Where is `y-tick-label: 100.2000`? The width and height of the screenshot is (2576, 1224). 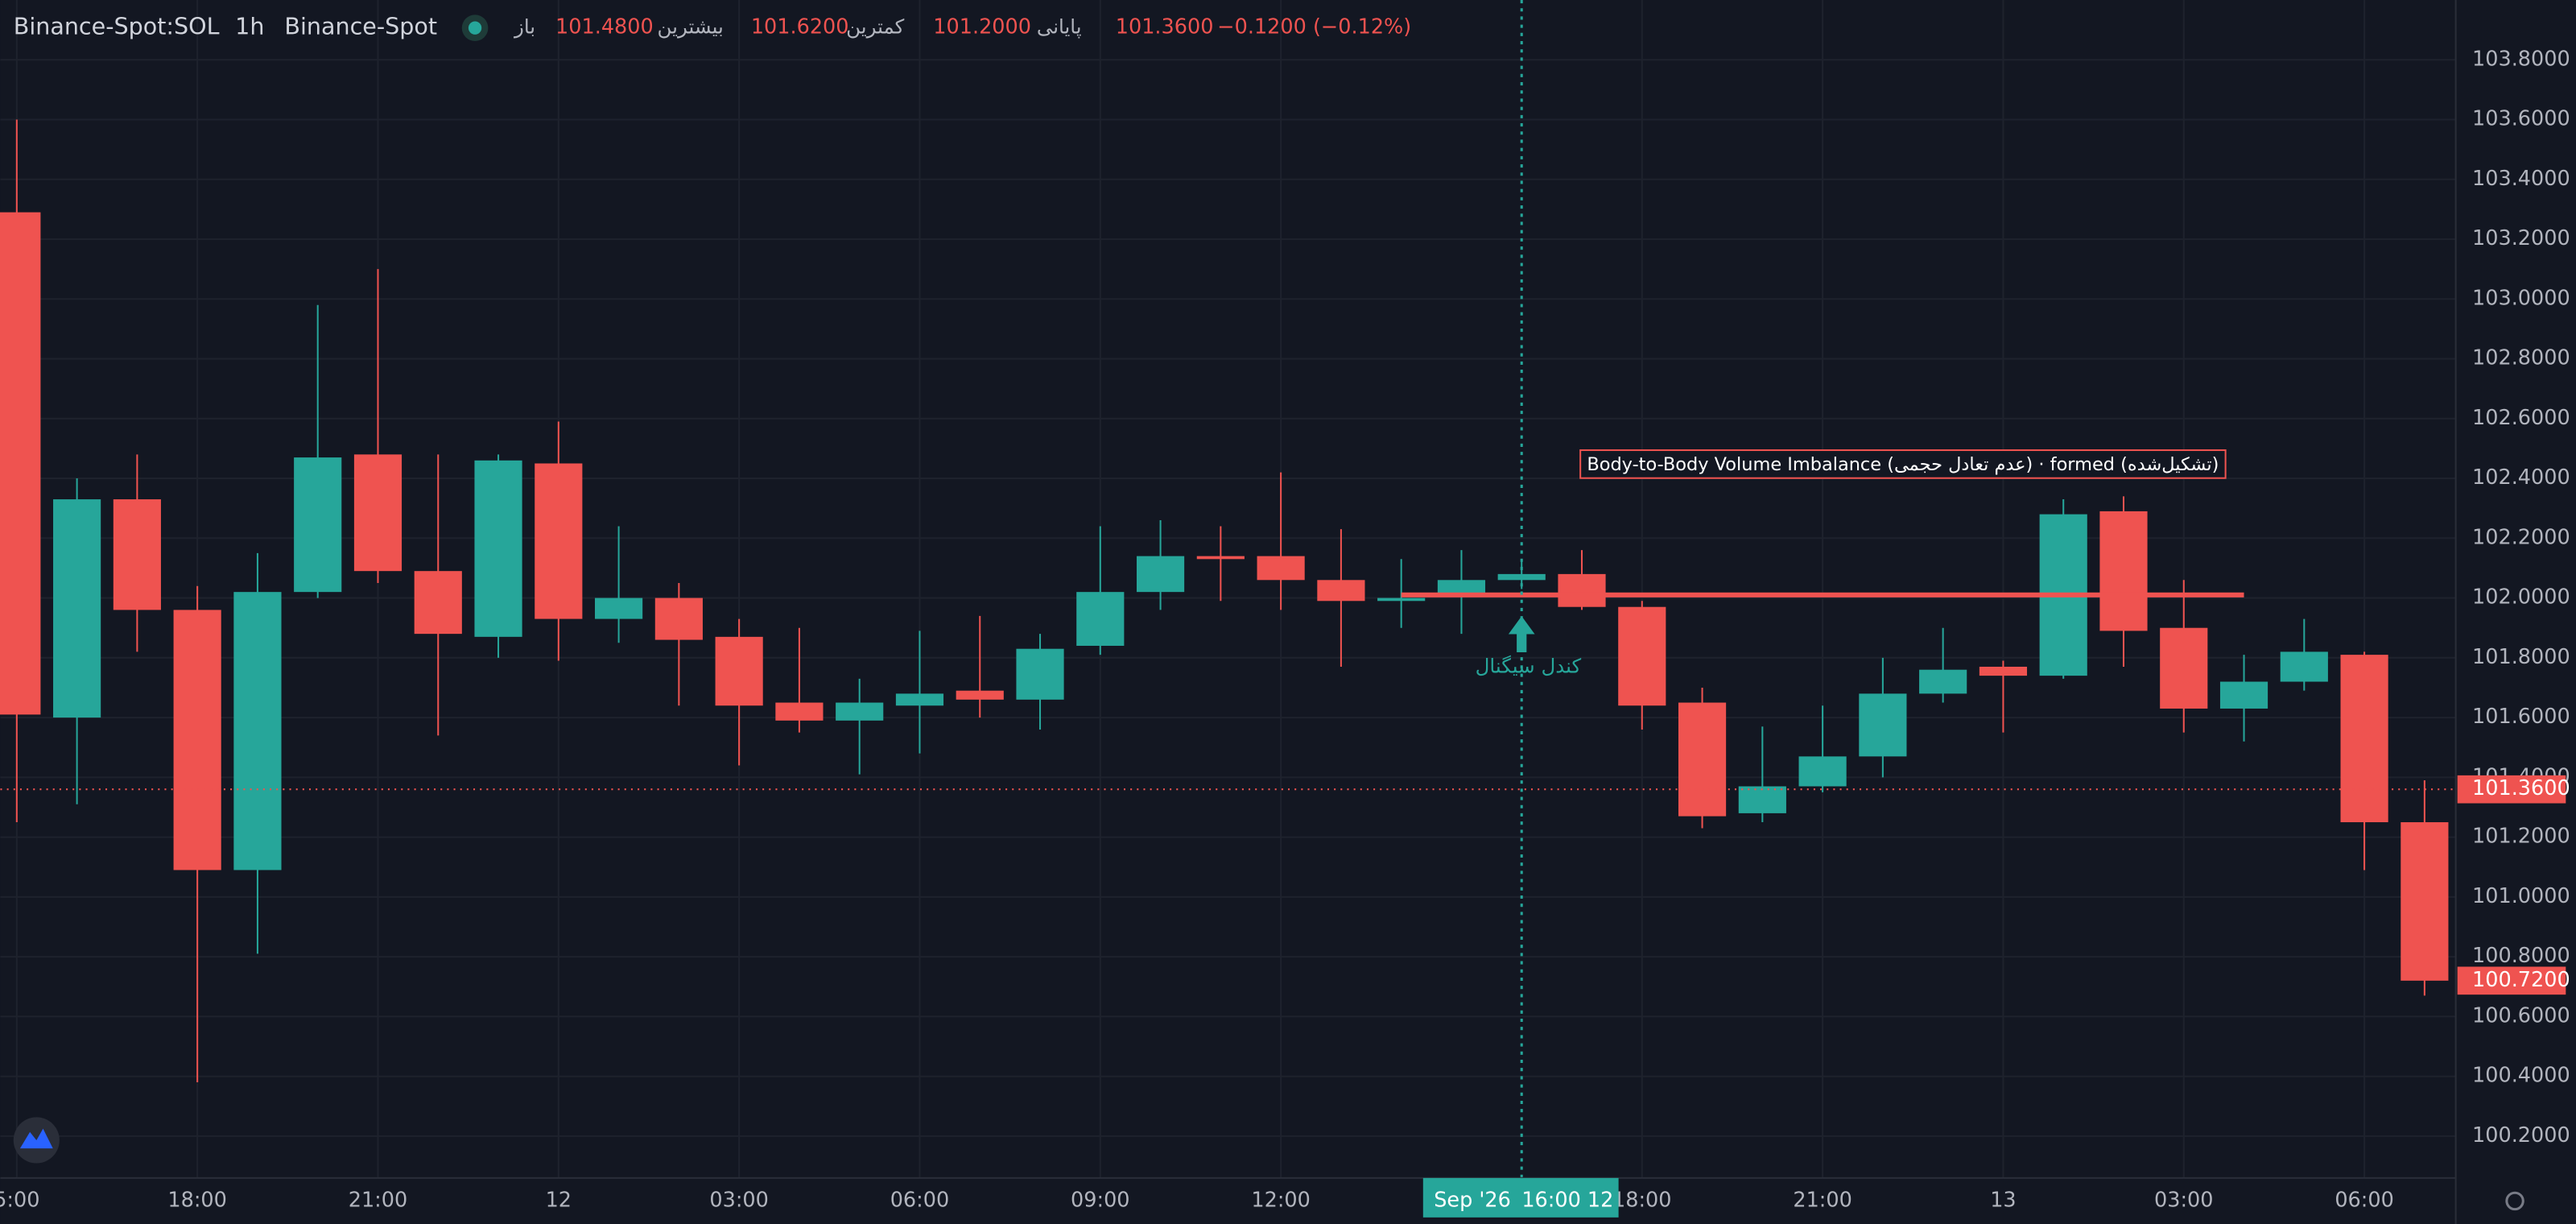 y-tick-label: 100.2000 is located at coordinates (2521, 1135).